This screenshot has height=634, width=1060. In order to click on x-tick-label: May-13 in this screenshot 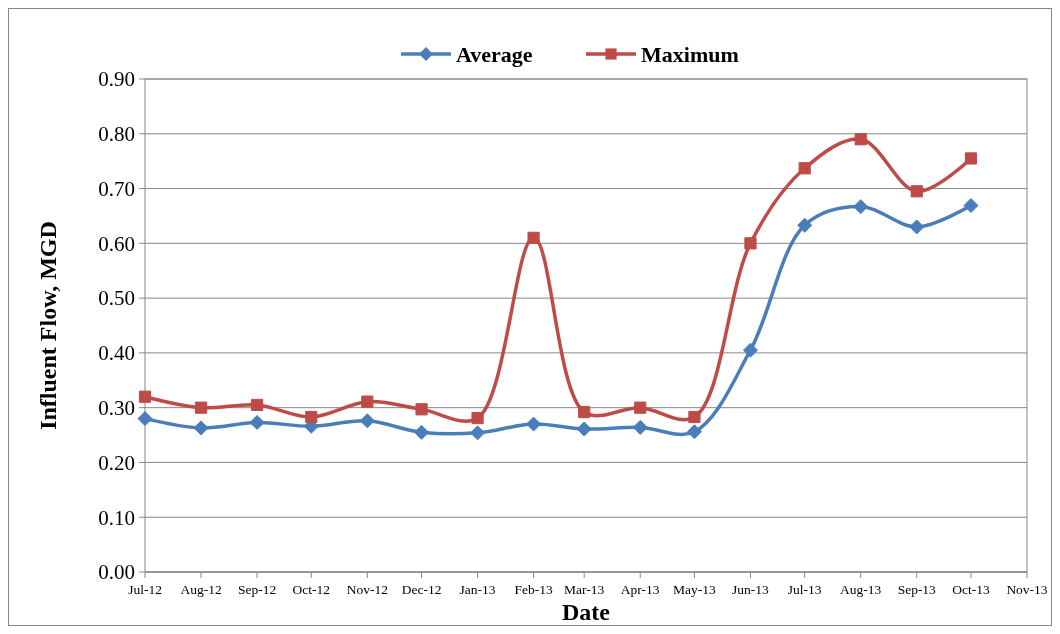, I will do `click(695, 589)`.